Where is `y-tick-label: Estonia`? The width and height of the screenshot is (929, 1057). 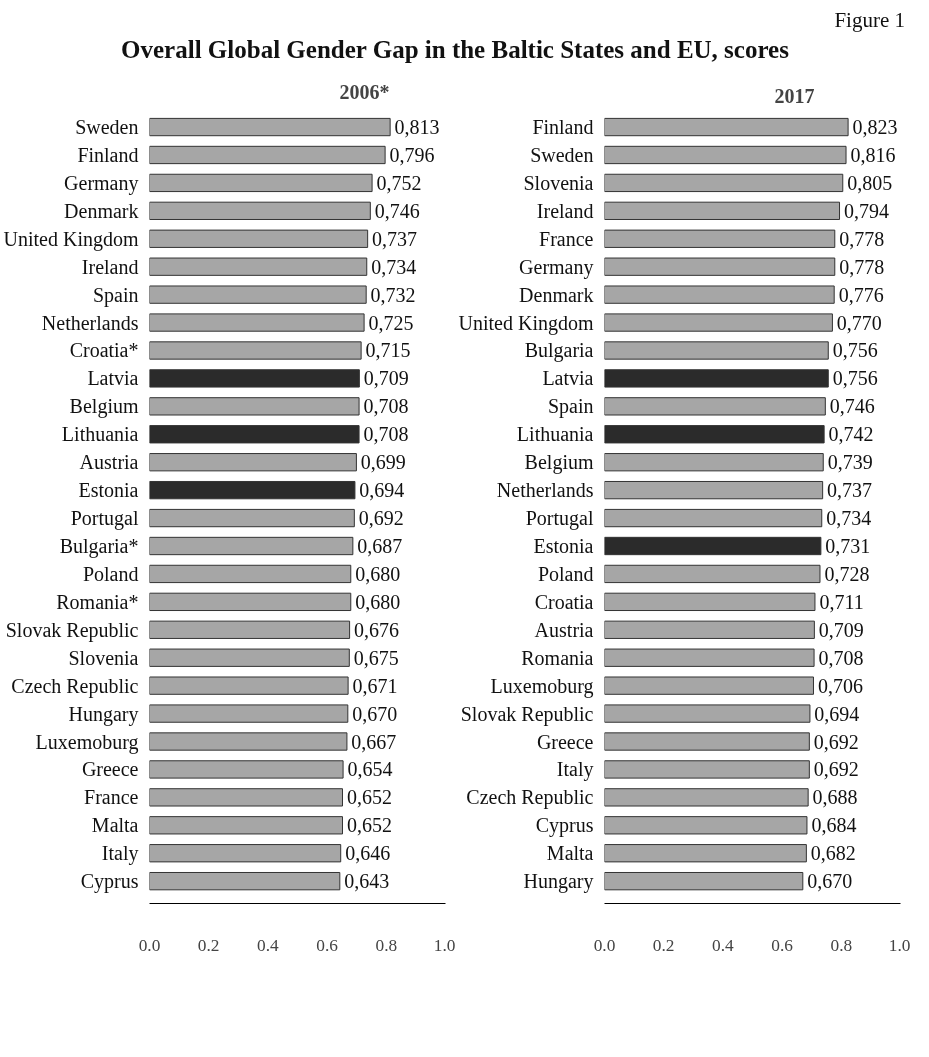
y-tick-label: Estonia is located at coordinates (563, 545).